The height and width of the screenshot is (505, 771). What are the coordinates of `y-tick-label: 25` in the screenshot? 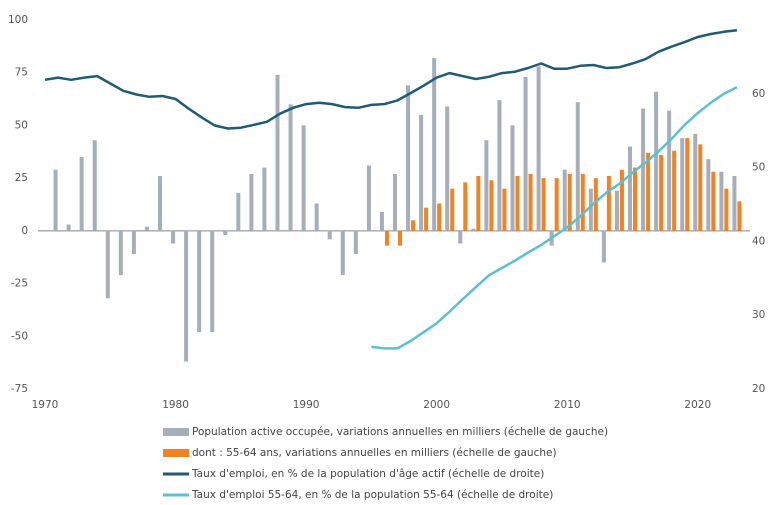 It's located at (21, 178).